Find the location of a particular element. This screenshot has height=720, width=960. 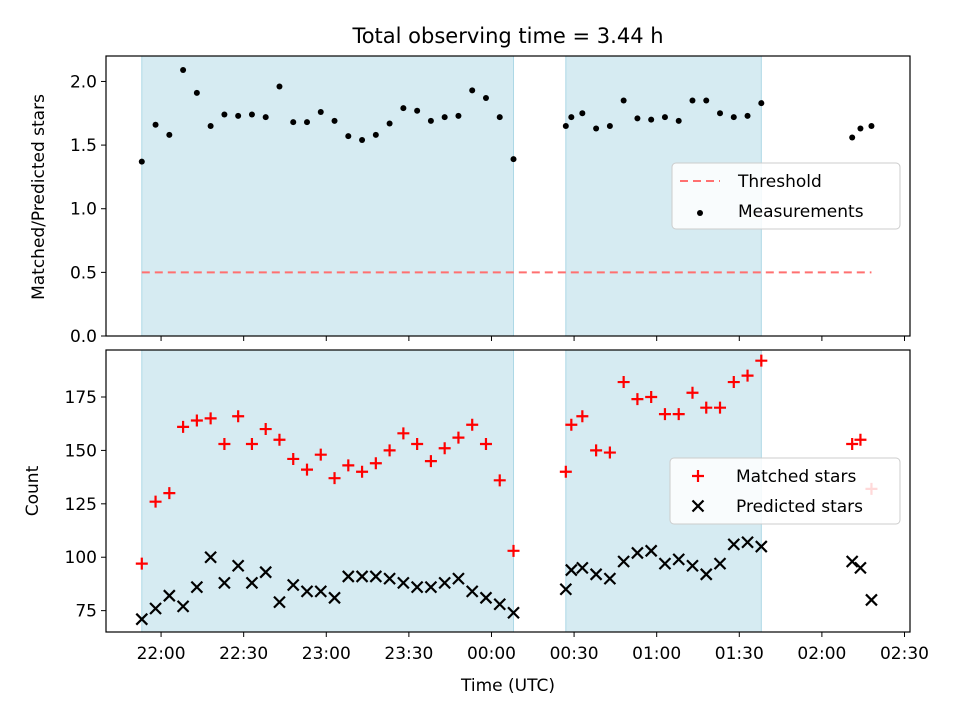

y-tick-label: 175 is located at coordinates (81, 398).